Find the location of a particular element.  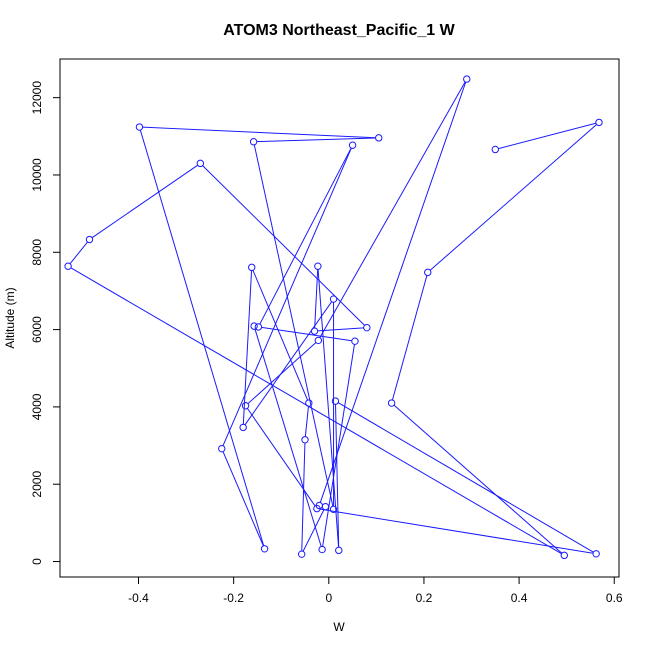

y-axis: 0 2000 4000 6000 8000 10000 12000 is located at coordinates (45, 323).